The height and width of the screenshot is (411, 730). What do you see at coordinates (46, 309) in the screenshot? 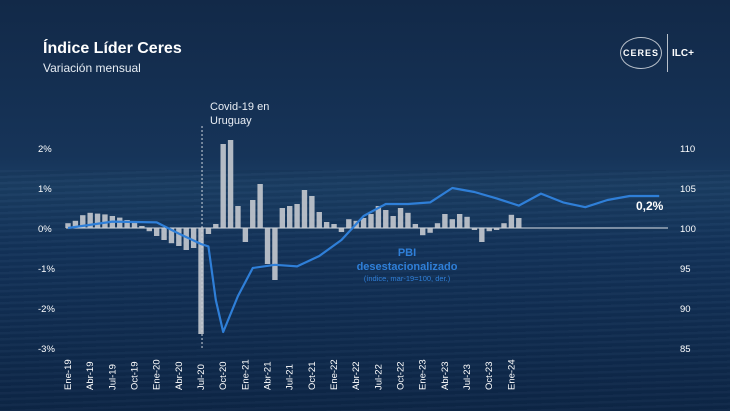
I see `y-left-tick-label: -2%` at bounding box center [46, 309].